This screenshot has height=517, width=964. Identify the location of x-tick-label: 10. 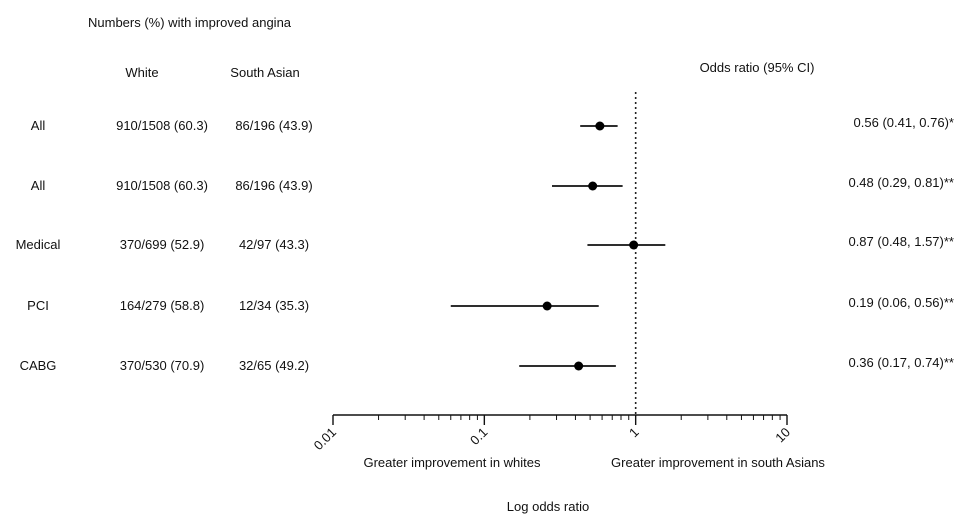
(782, 435).